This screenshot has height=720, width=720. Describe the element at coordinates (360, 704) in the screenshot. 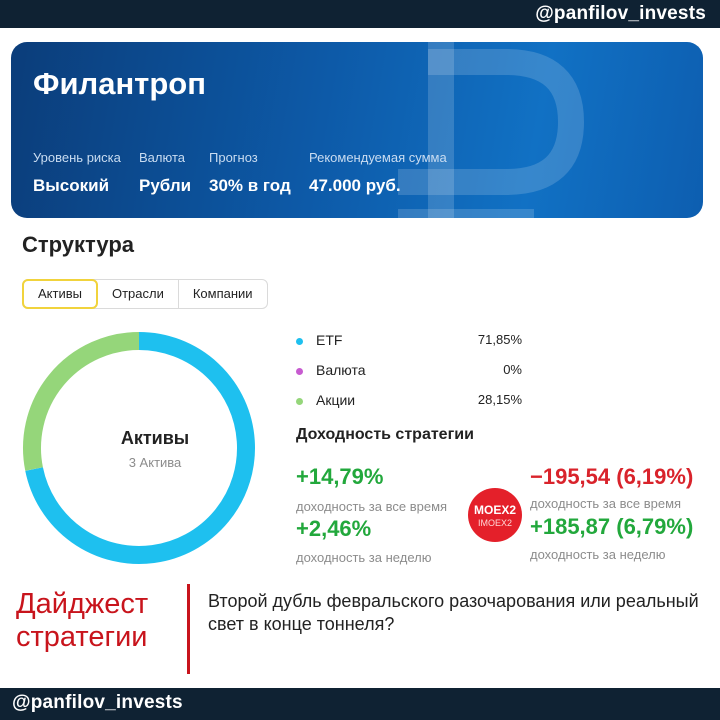

I see `bottom-banner: @panfilov_invests` at that location.